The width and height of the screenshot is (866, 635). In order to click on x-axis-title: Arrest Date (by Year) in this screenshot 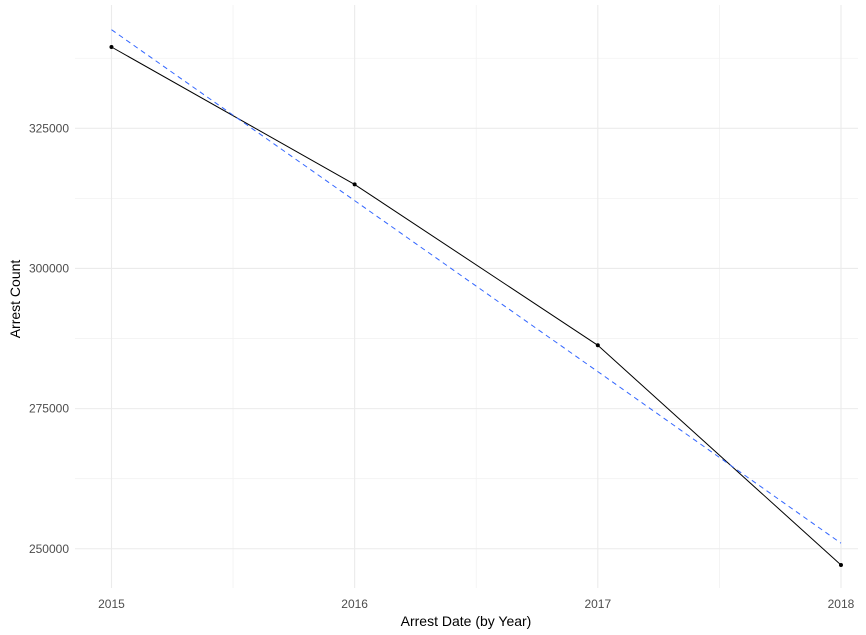, I will do `click(466, 621)`.